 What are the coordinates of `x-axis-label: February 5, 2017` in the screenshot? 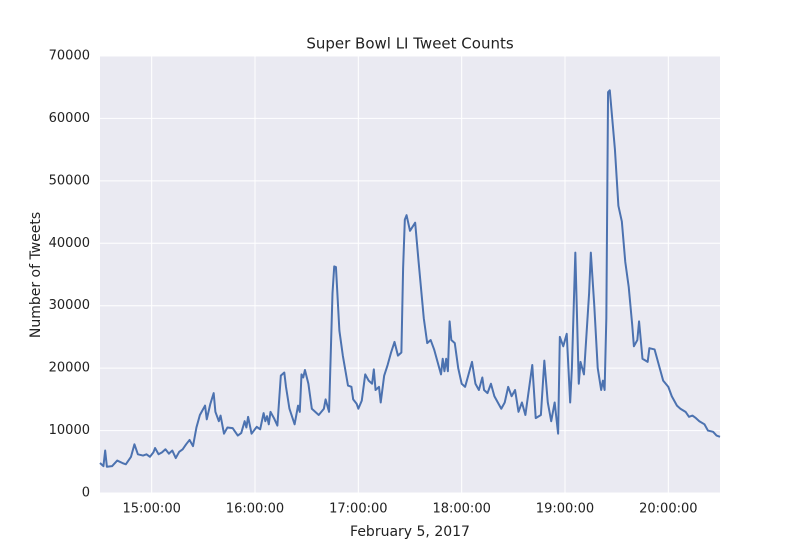 It's located at (410, 532).